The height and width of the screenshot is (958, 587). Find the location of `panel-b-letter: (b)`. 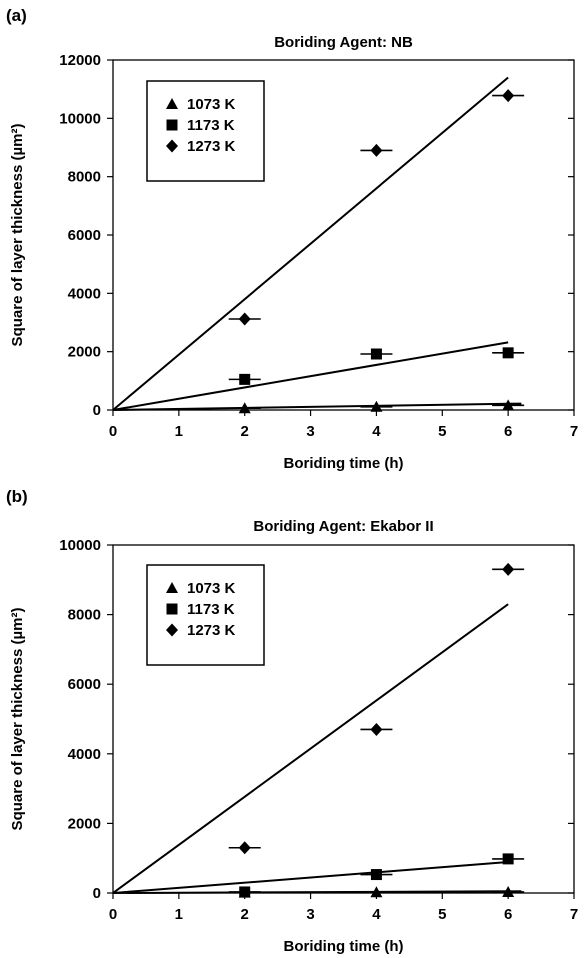

panel-b-letter: (b) is located at coordinates (17, 496).